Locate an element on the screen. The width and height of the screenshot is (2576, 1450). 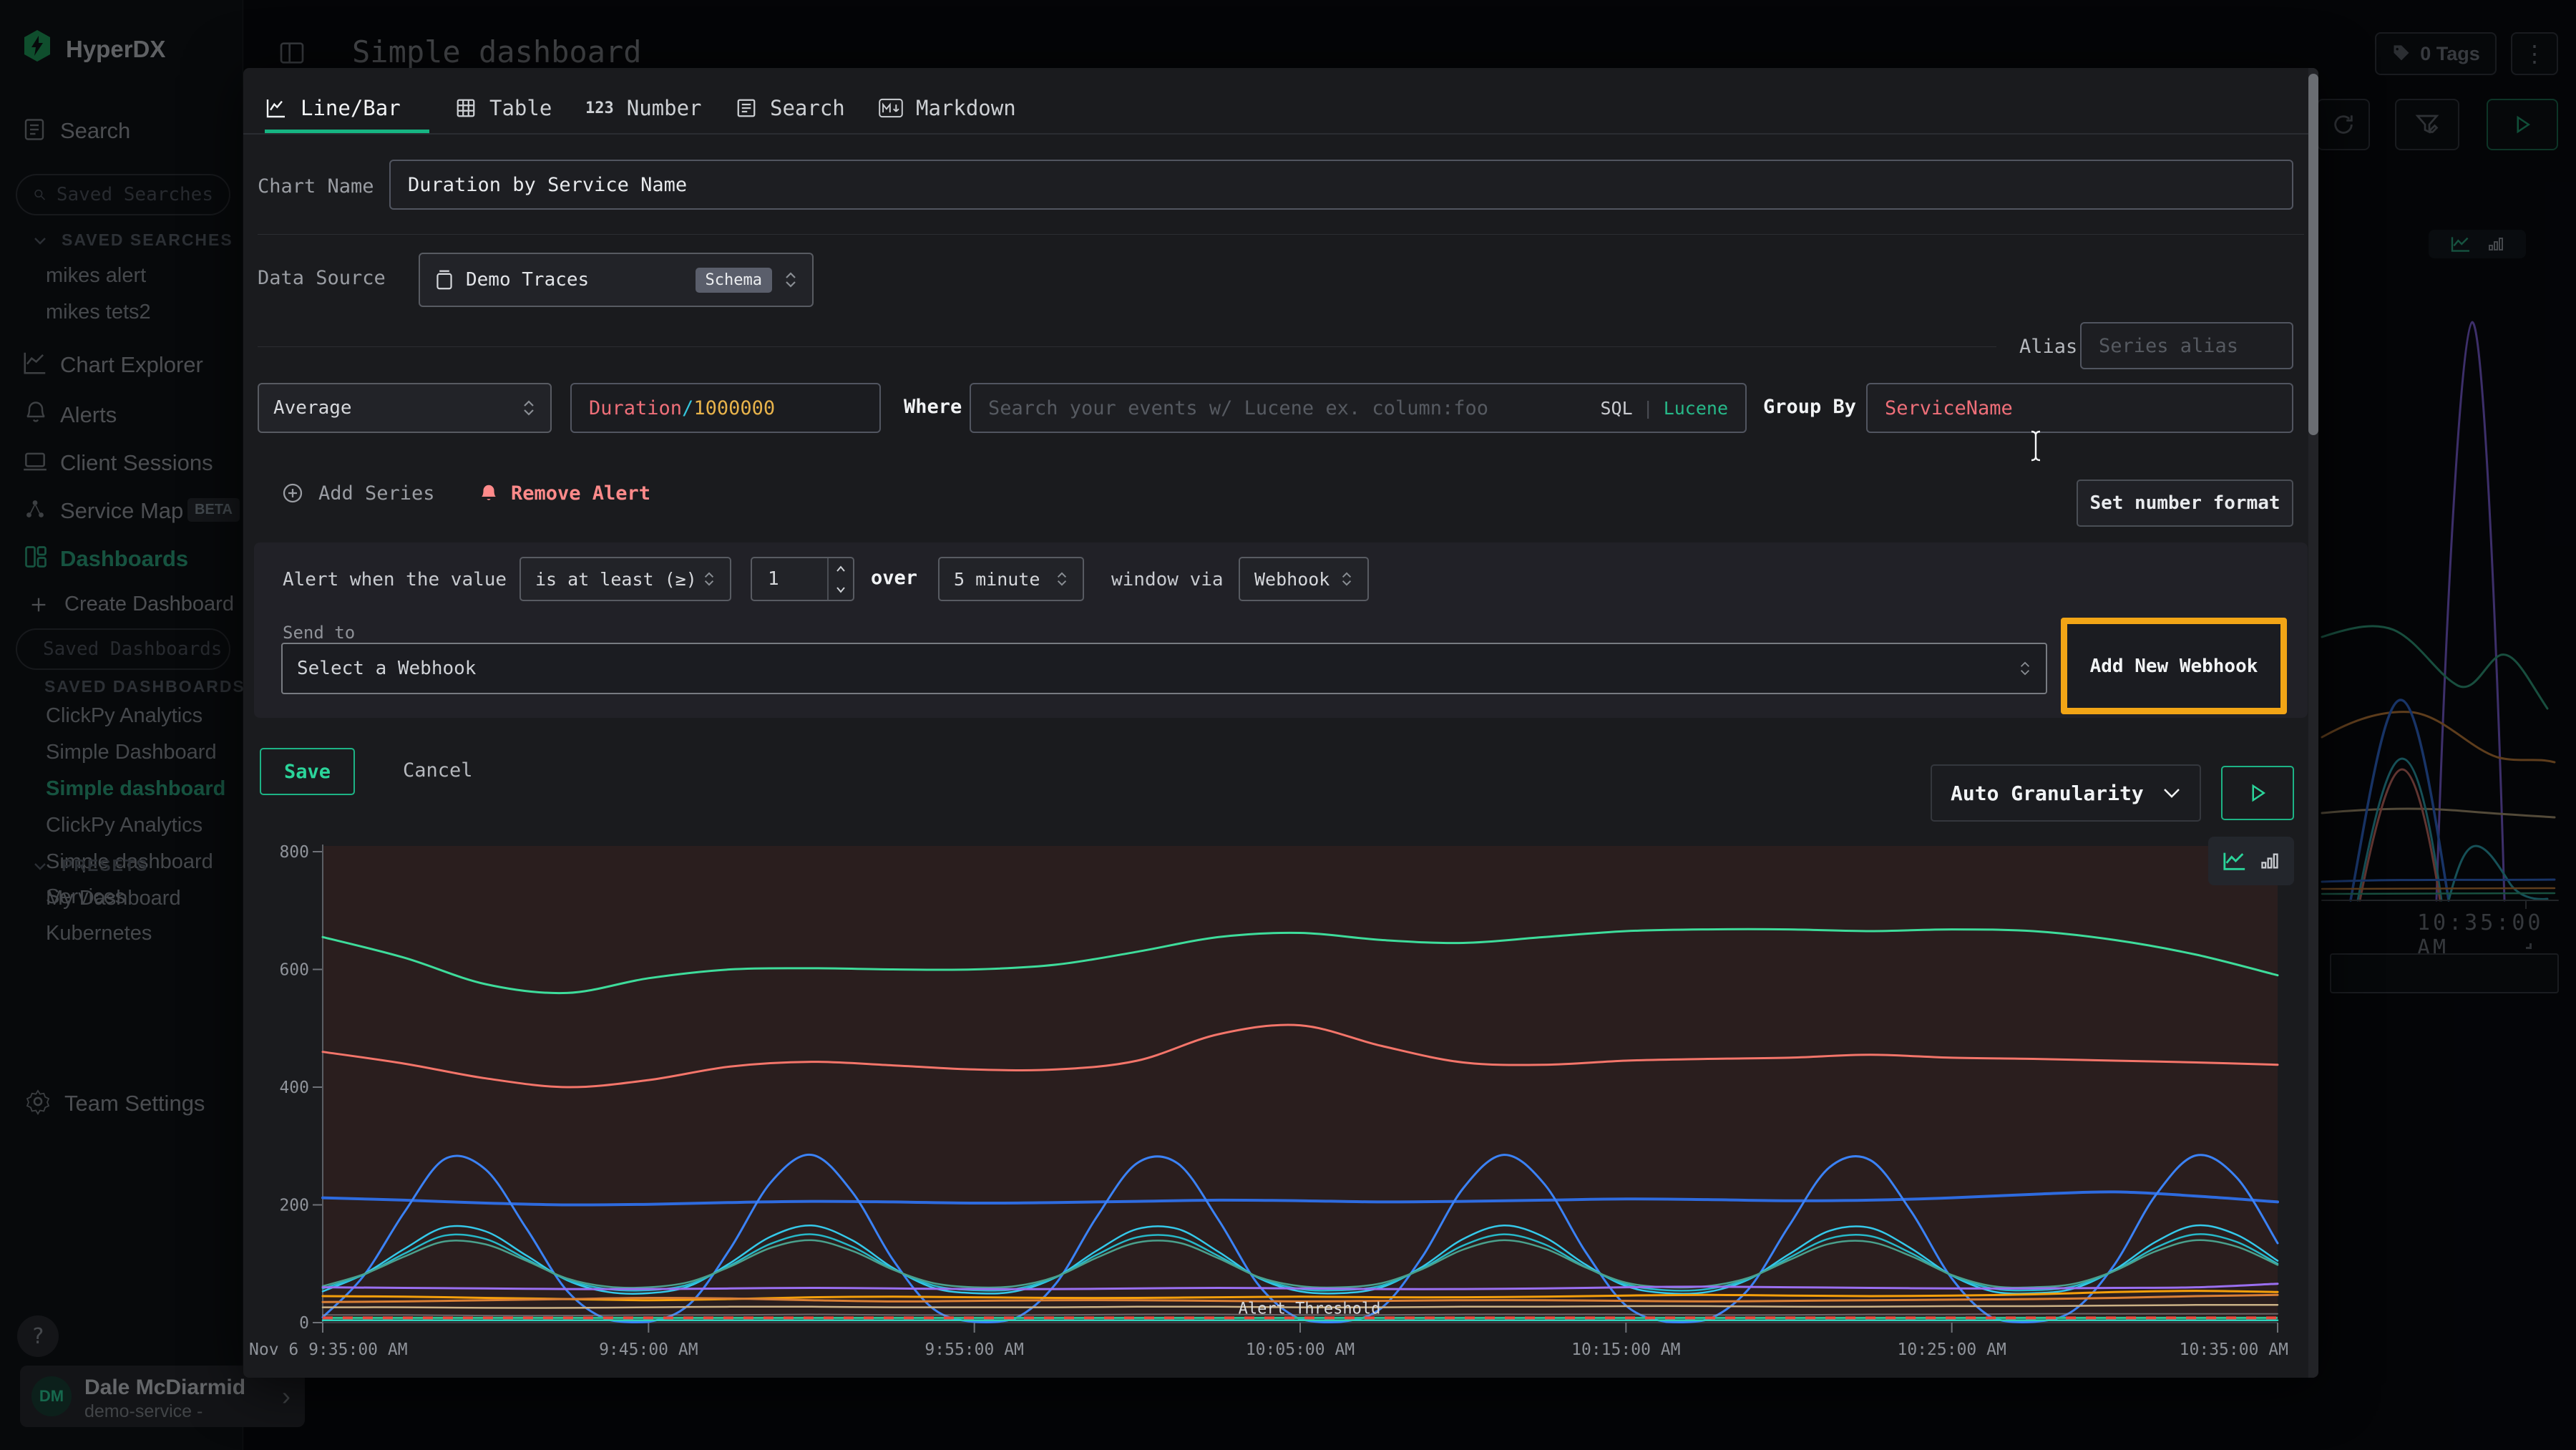
y-tick-label: 800 is located at coordinates (294, 852).